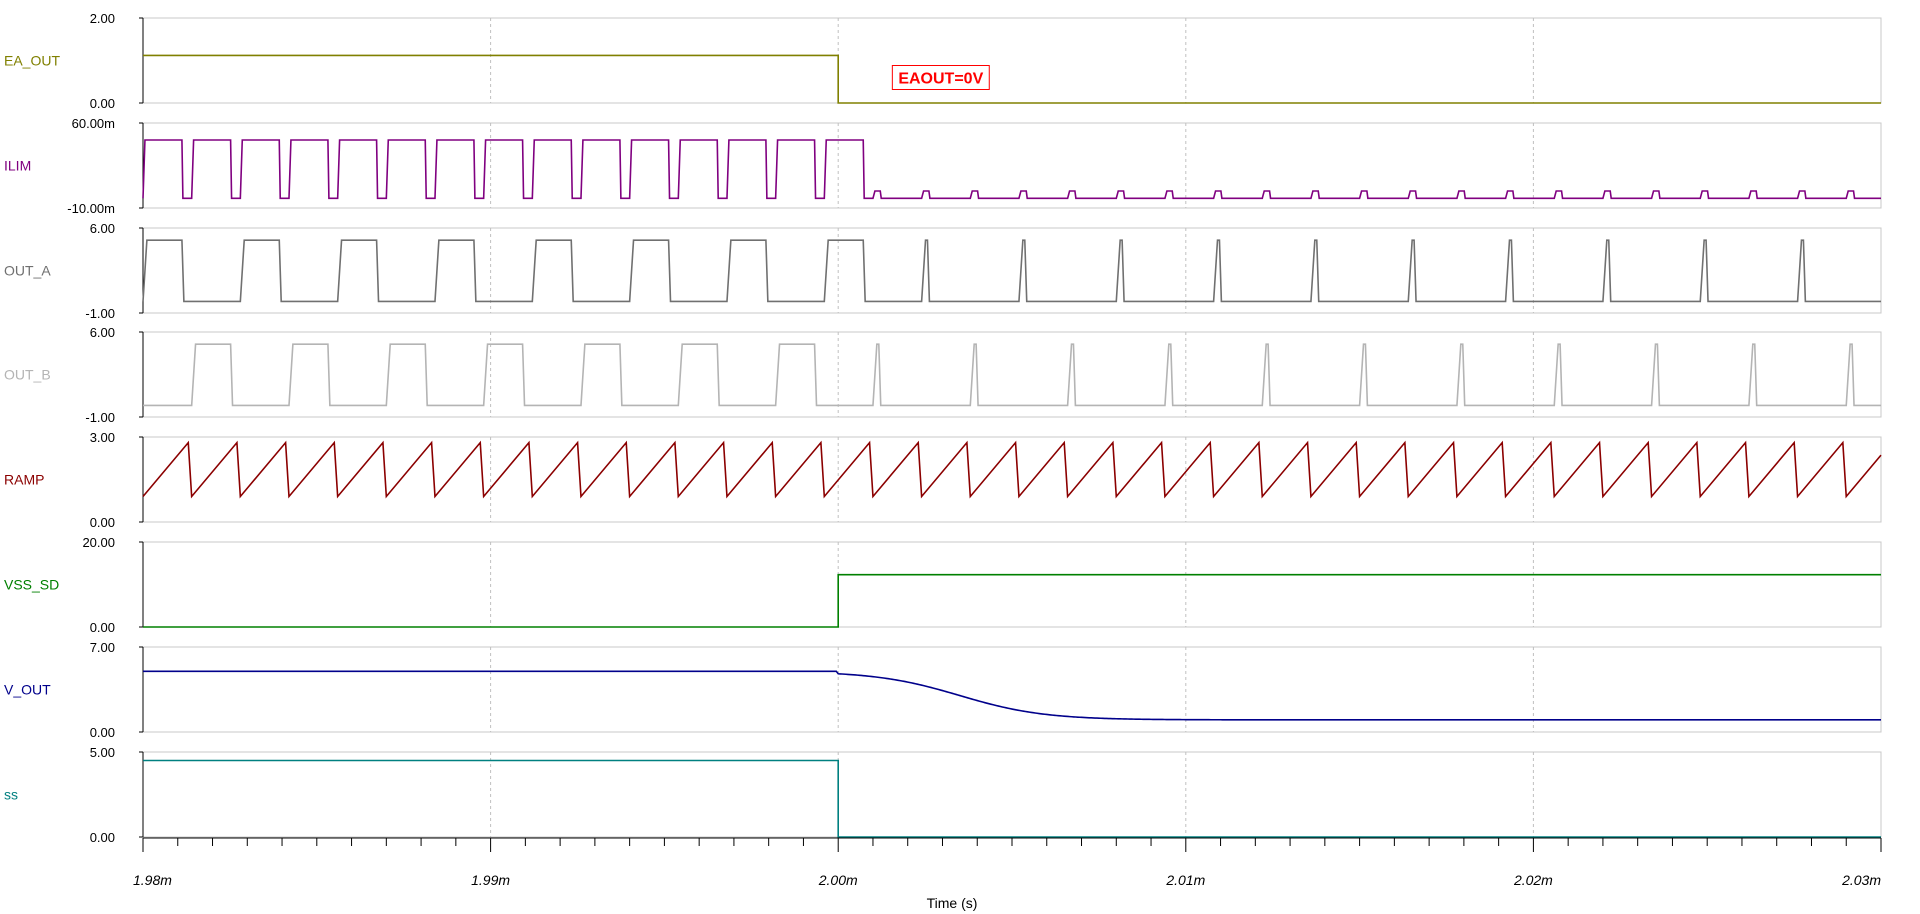 The image size is (1920, 914). I want to click on trace-label: ILIM, so click(17, 166).